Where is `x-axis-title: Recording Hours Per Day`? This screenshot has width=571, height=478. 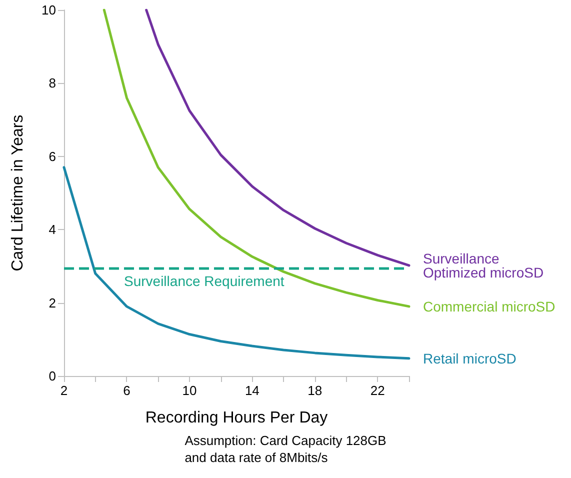 x-axis-title: Recording Hours Per Day is located at coordinates (236, 418).